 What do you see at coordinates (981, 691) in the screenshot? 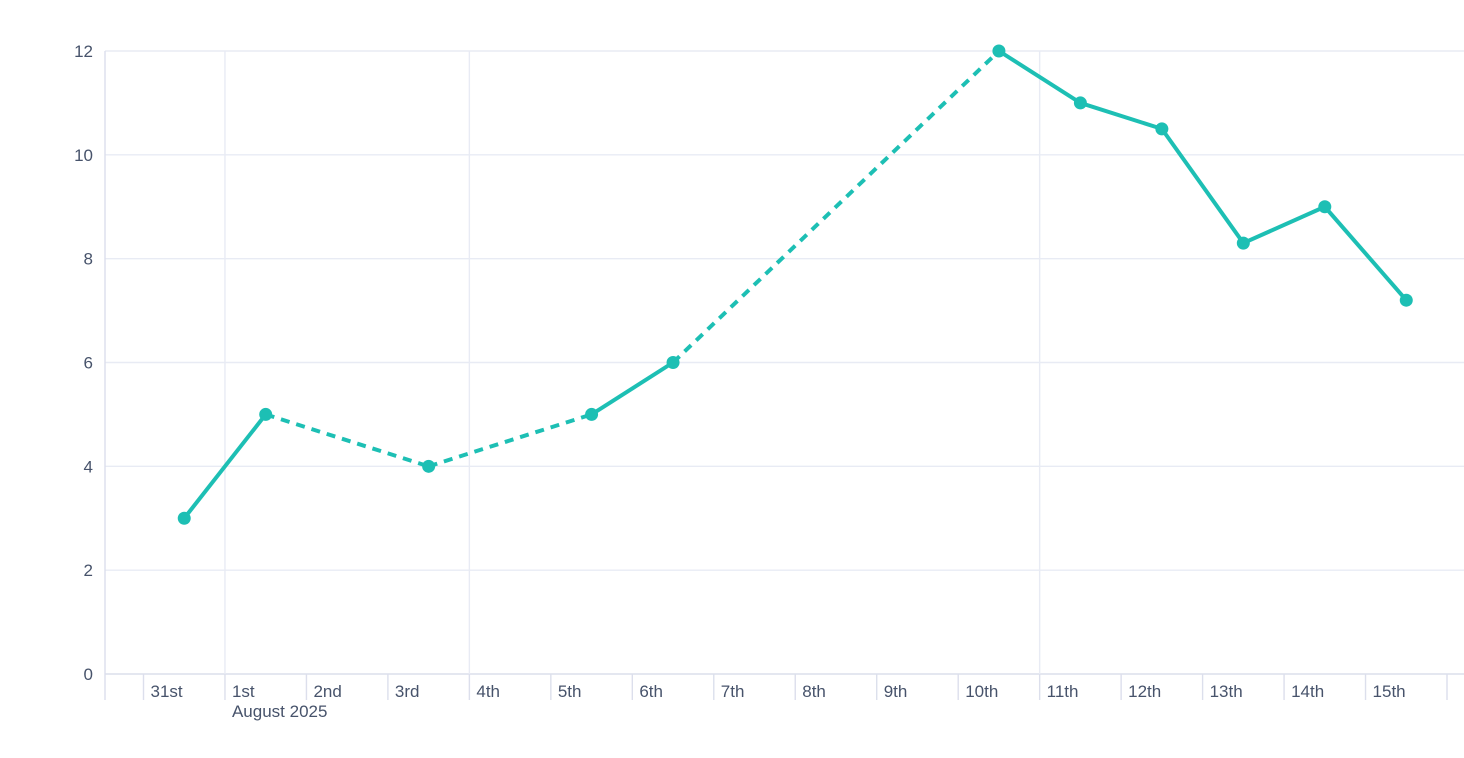
I see `x-axis-label: 10th` at bounding box center [981, 691].